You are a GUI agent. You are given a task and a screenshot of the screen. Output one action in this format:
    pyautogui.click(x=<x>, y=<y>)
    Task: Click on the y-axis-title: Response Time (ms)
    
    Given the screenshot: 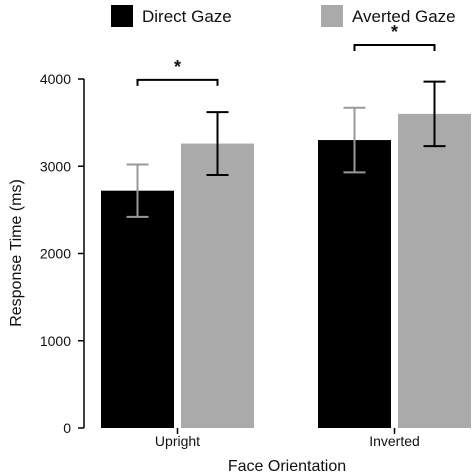 What is the action you would take?
    pyautogui.click(x=16, y=253)
    